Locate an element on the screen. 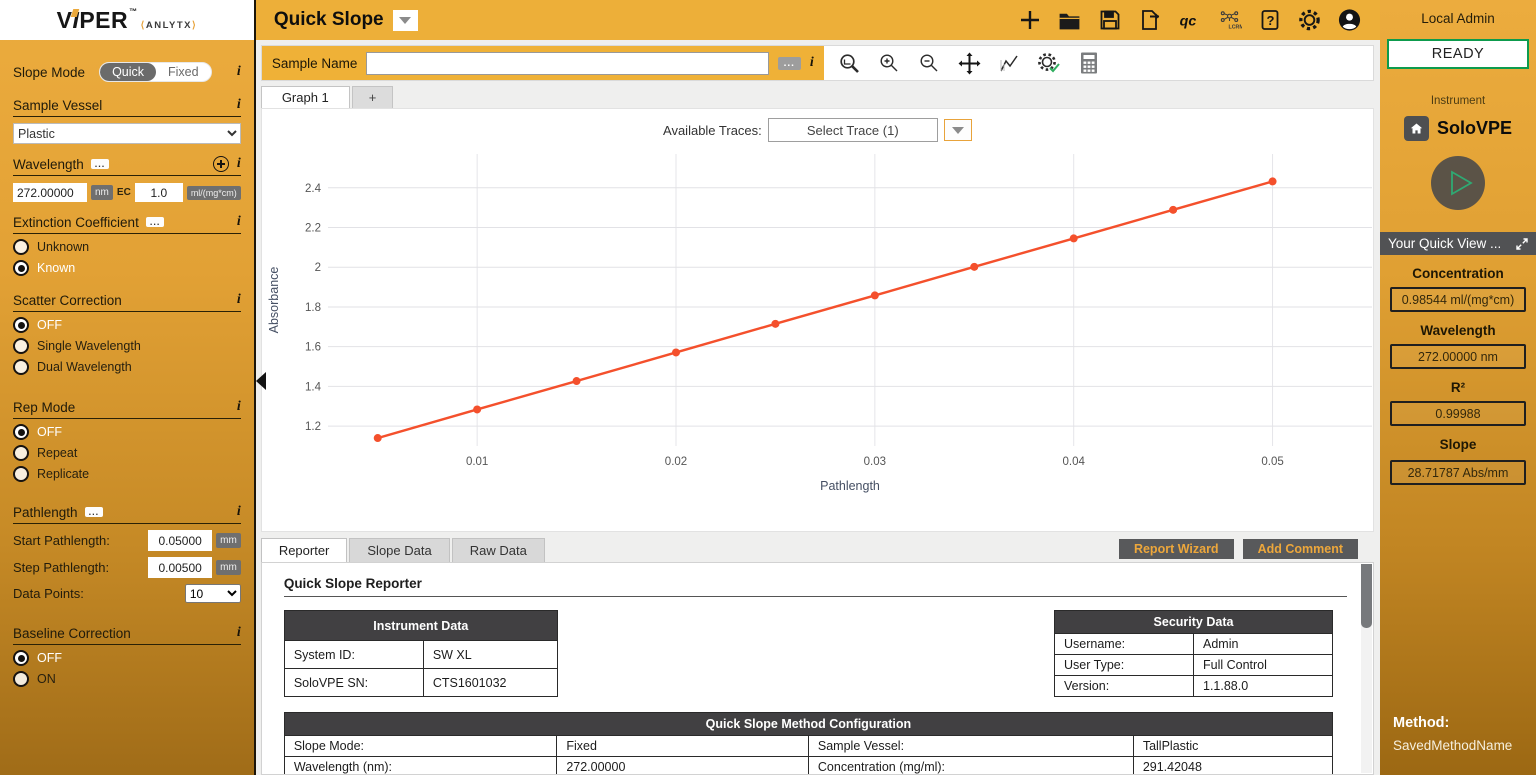 The width and height of the screenshot is (1536, 775). add-comment-button: Add Comment is located at coordinates (1300, 549).